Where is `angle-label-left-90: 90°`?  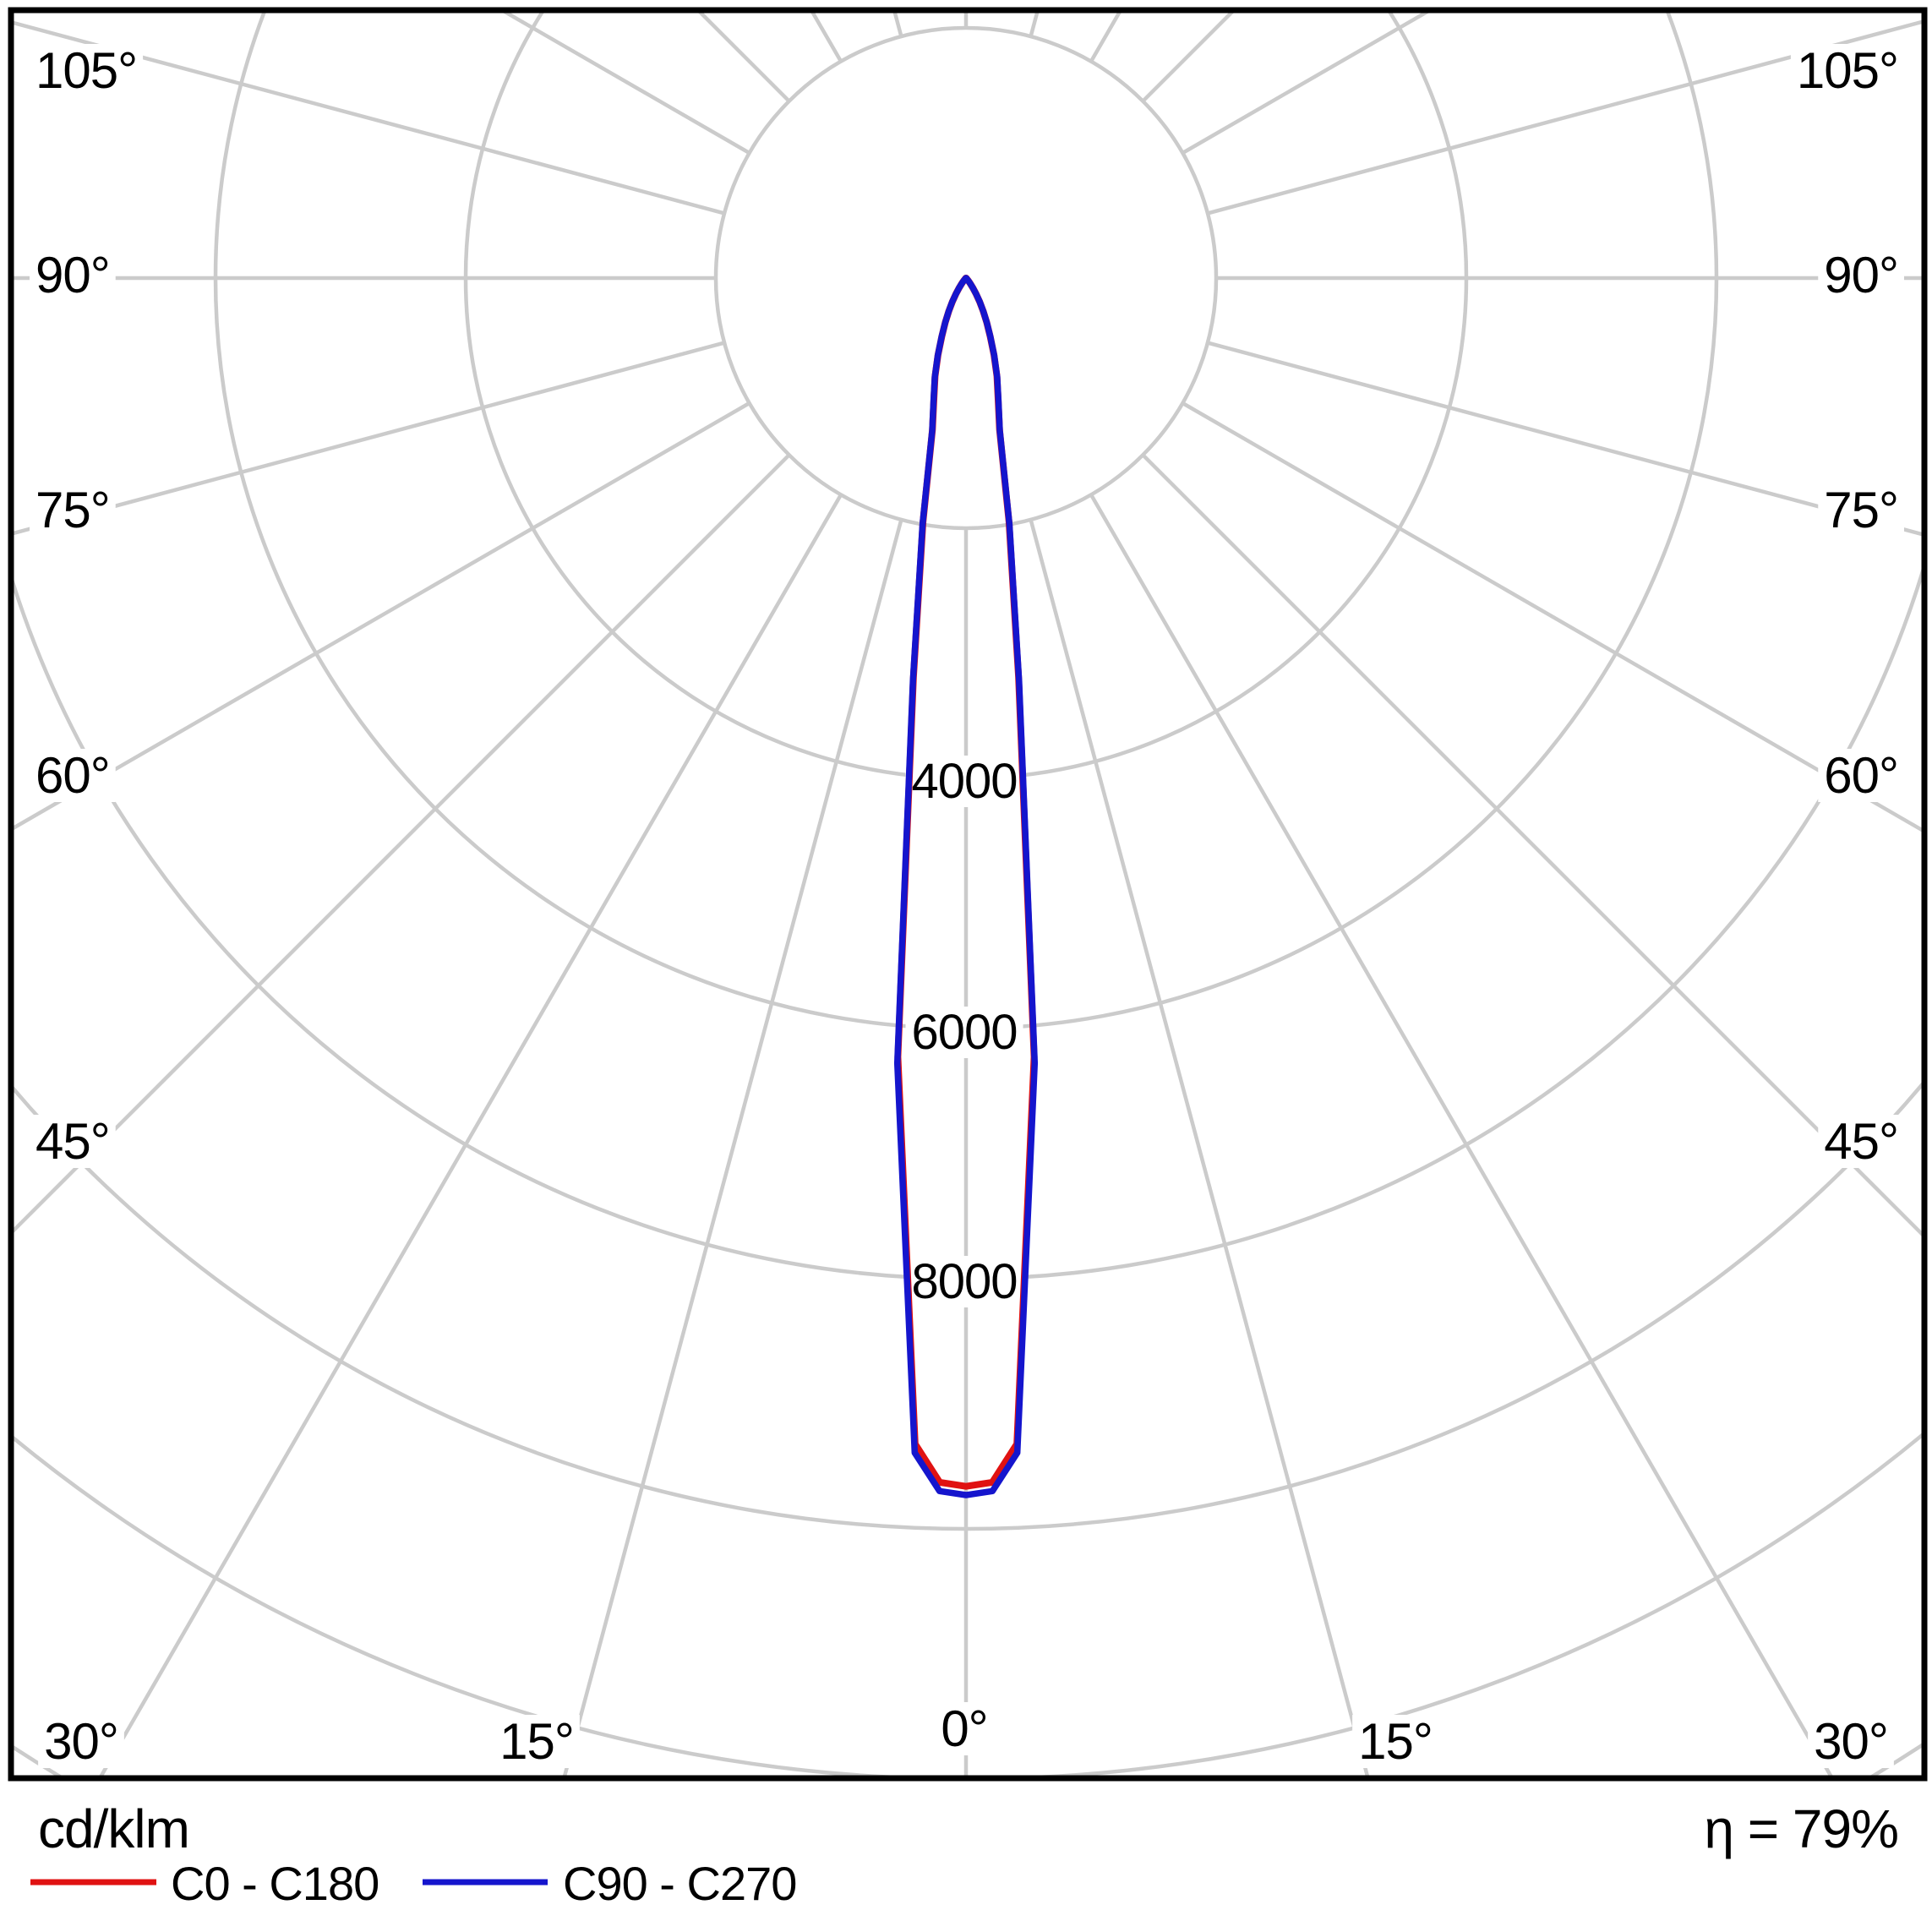
angle-label-left-90: 90° is located at coordinates (72, 275).